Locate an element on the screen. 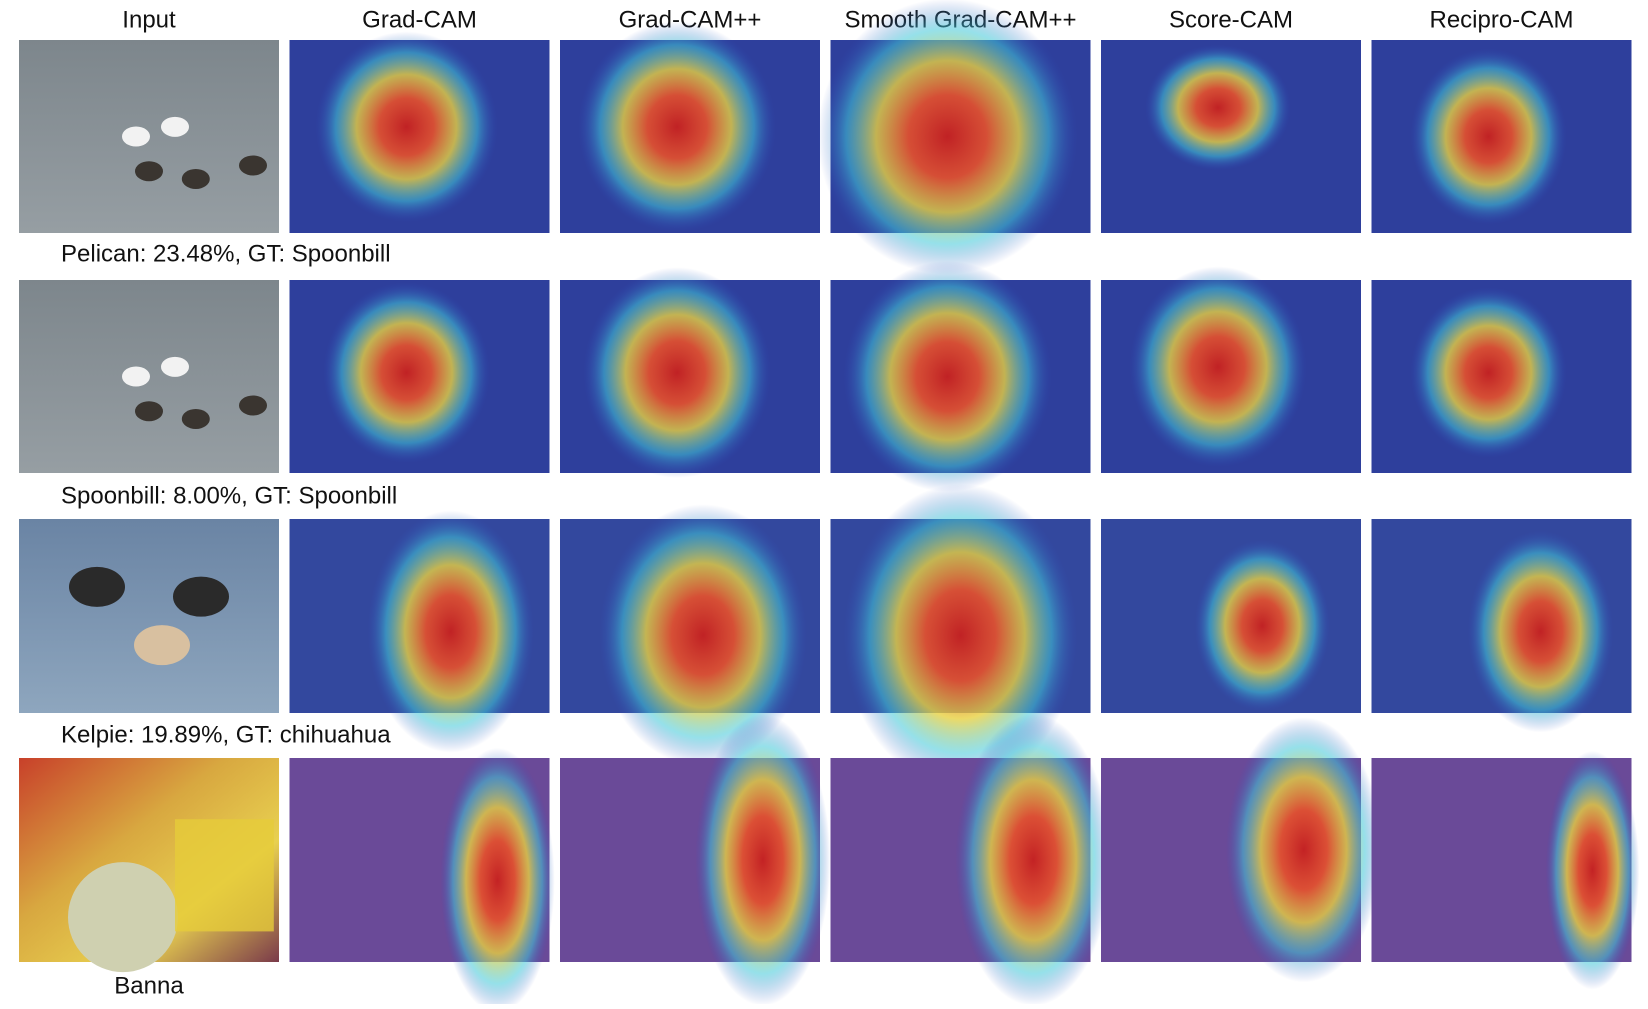 This screenshot has height=1009, width=1648. row-caption: Pelican: 23.48%, GT: Spoonbill is located at coordinates (226, 253).